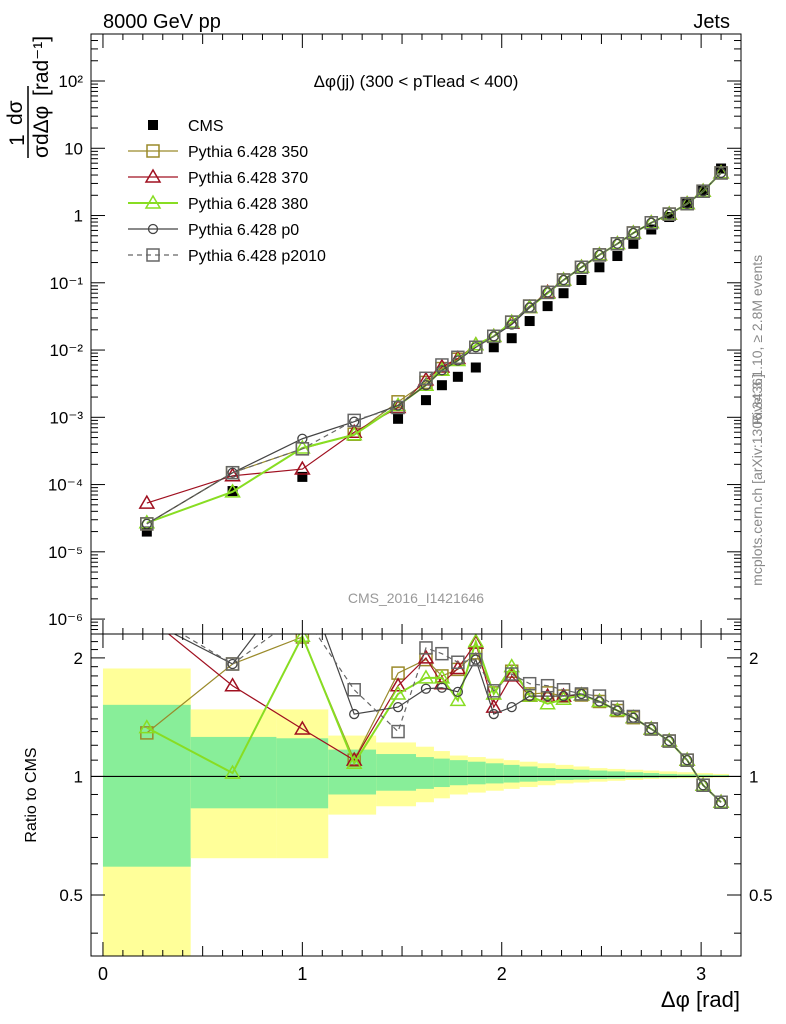  I want to click on legend-entry: Pythia 6.428 p0, so click(213, 230).